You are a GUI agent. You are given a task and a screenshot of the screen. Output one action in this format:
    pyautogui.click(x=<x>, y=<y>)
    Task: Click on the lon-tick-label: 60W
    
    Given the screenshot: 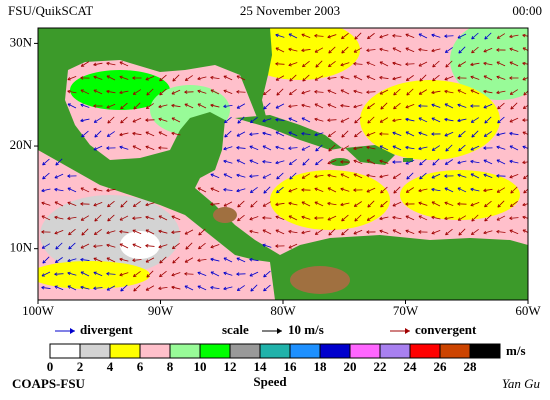 What is the action you would take?
    pyautogui.click(x=528, y=310)
    